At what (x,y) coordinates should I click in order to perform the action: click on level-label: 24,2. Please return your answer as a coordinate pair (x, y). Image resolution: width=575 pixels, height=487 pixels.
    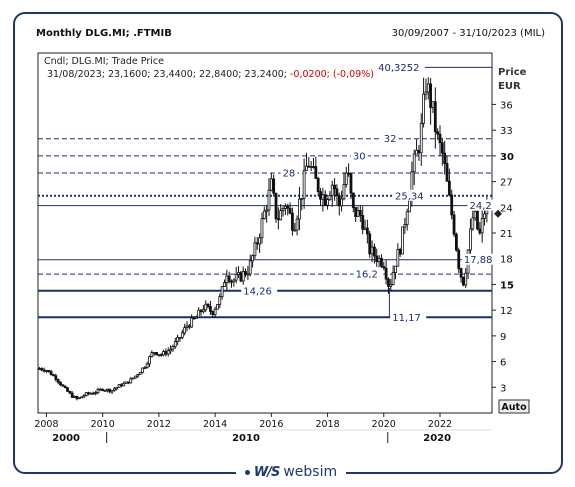
    Looking at the image, I should click on (481, 206).